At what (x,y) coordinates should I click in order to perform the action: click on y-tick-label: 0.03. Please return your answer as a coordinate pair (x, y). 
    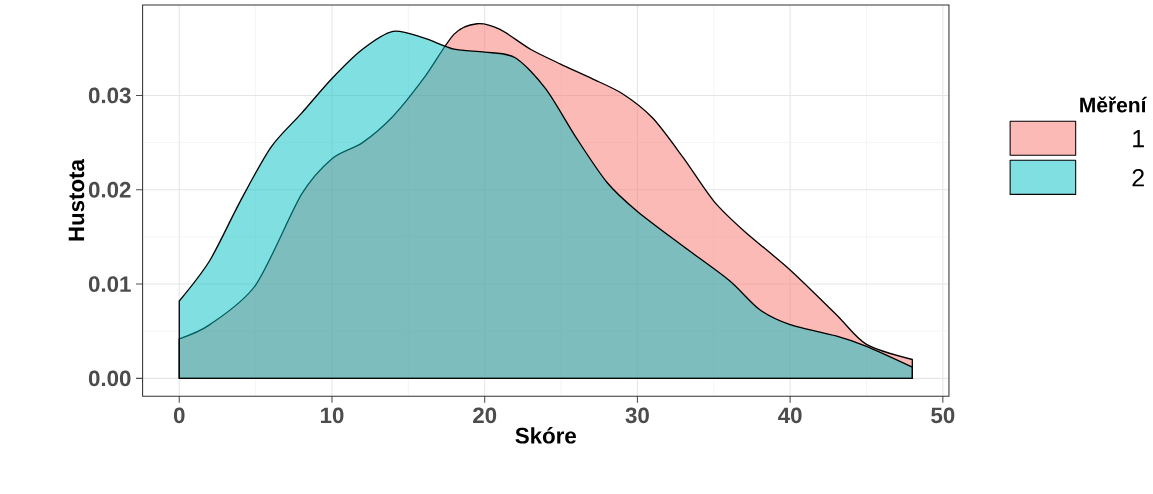
    Looking at the image, I should click on (109, 95).